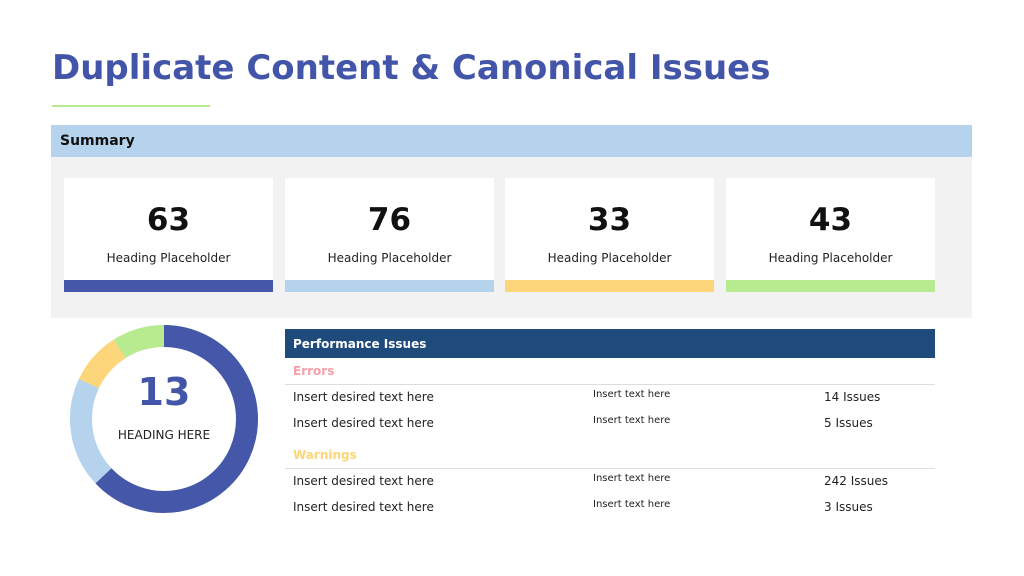 The height and width of the screenshot is (576, 1024). I want to click on donut-chart: 13 HEADING HERE, so click(164, 419).